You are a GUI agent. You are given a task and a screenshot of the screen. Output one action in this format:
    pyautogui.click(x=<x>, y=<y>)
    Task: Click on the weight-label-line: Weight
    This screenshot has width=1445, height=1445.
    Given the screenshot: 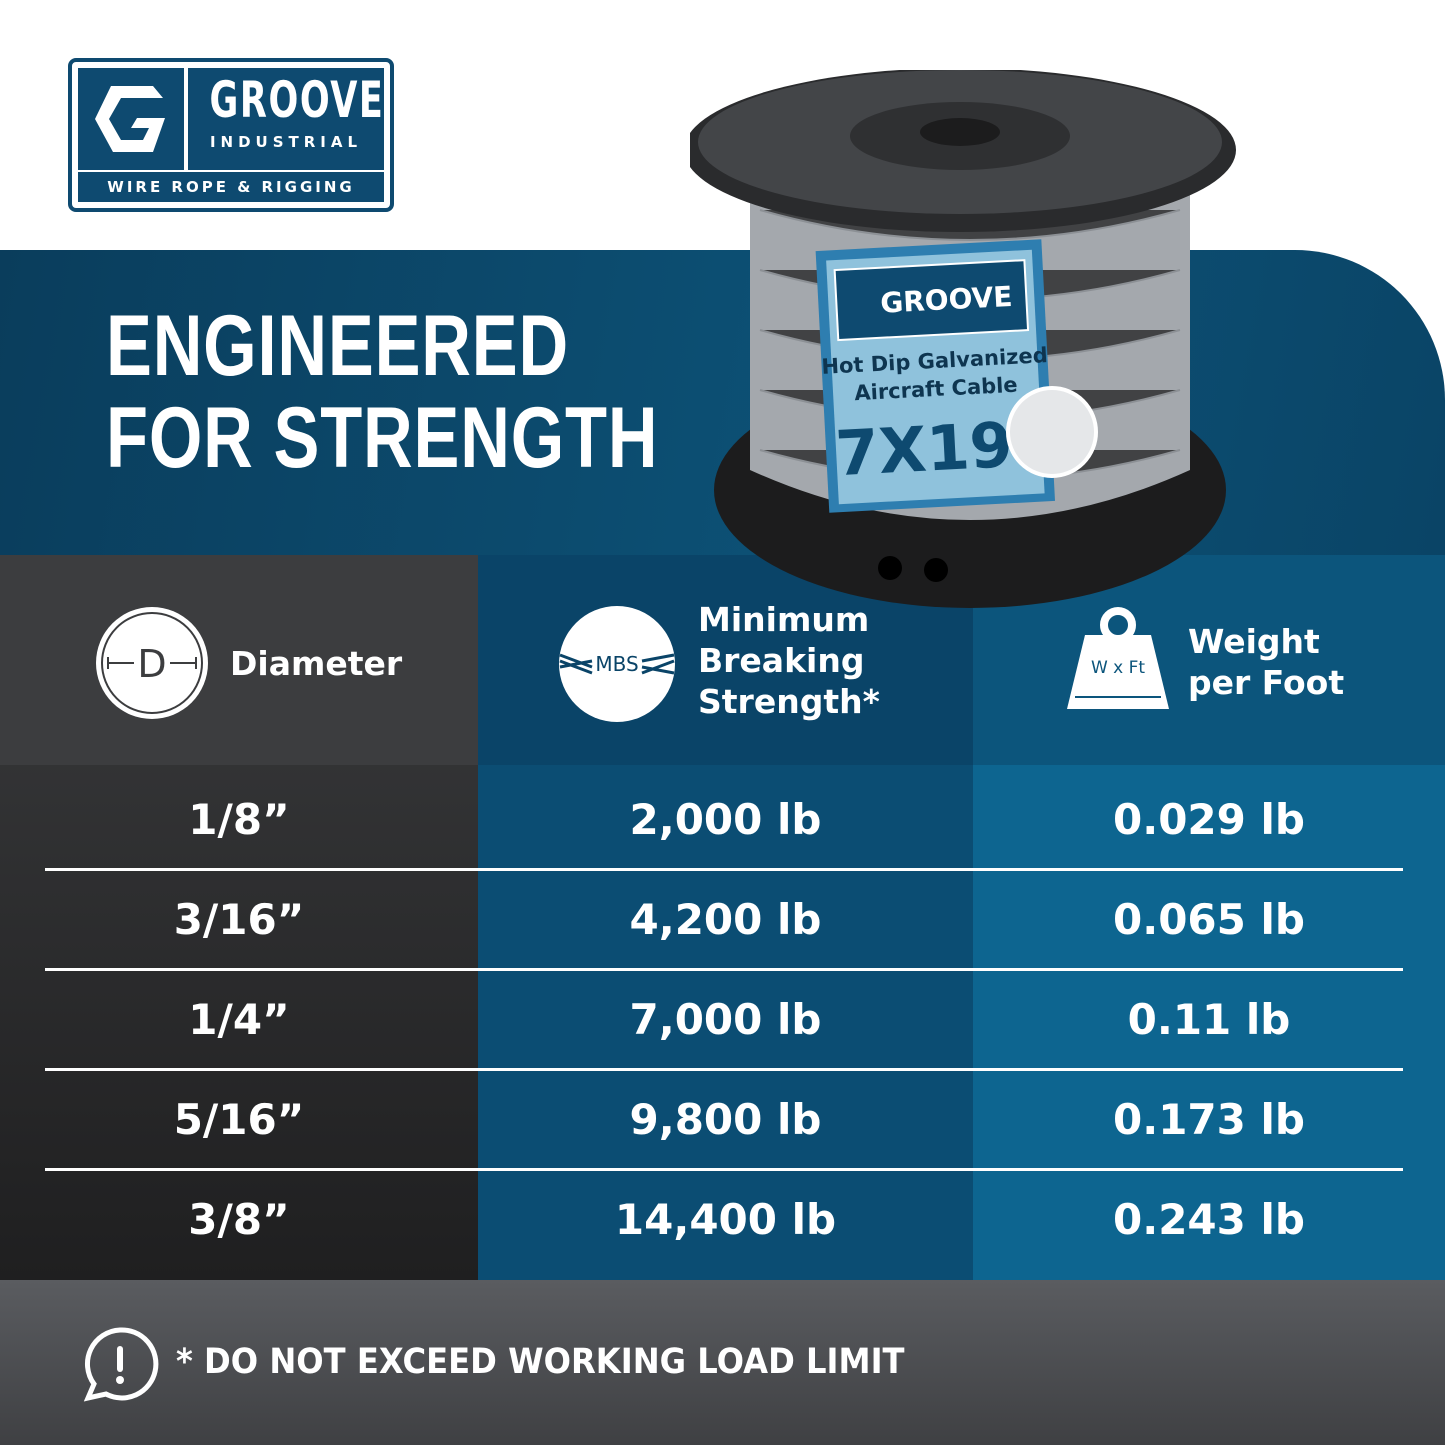 What is the action you would take?
    pyautogui.click(x=1254, y=641)
    